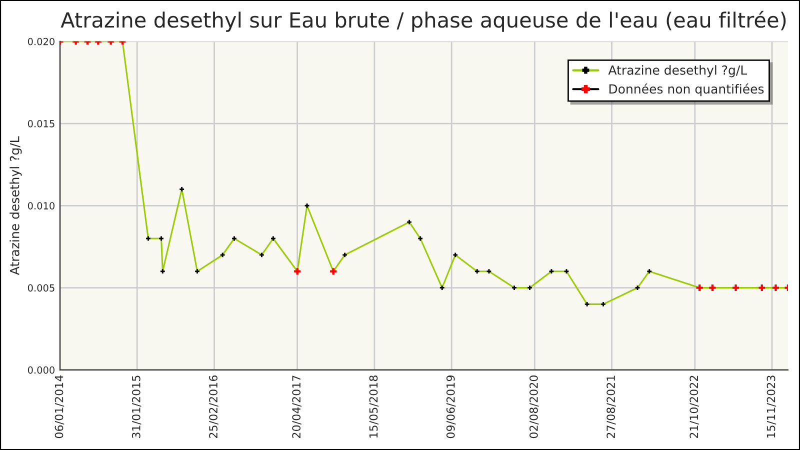 The height and width of the screenshot is (450, 800). I want to click on x-tick-label: 27/08/2021, so click(611, 407).